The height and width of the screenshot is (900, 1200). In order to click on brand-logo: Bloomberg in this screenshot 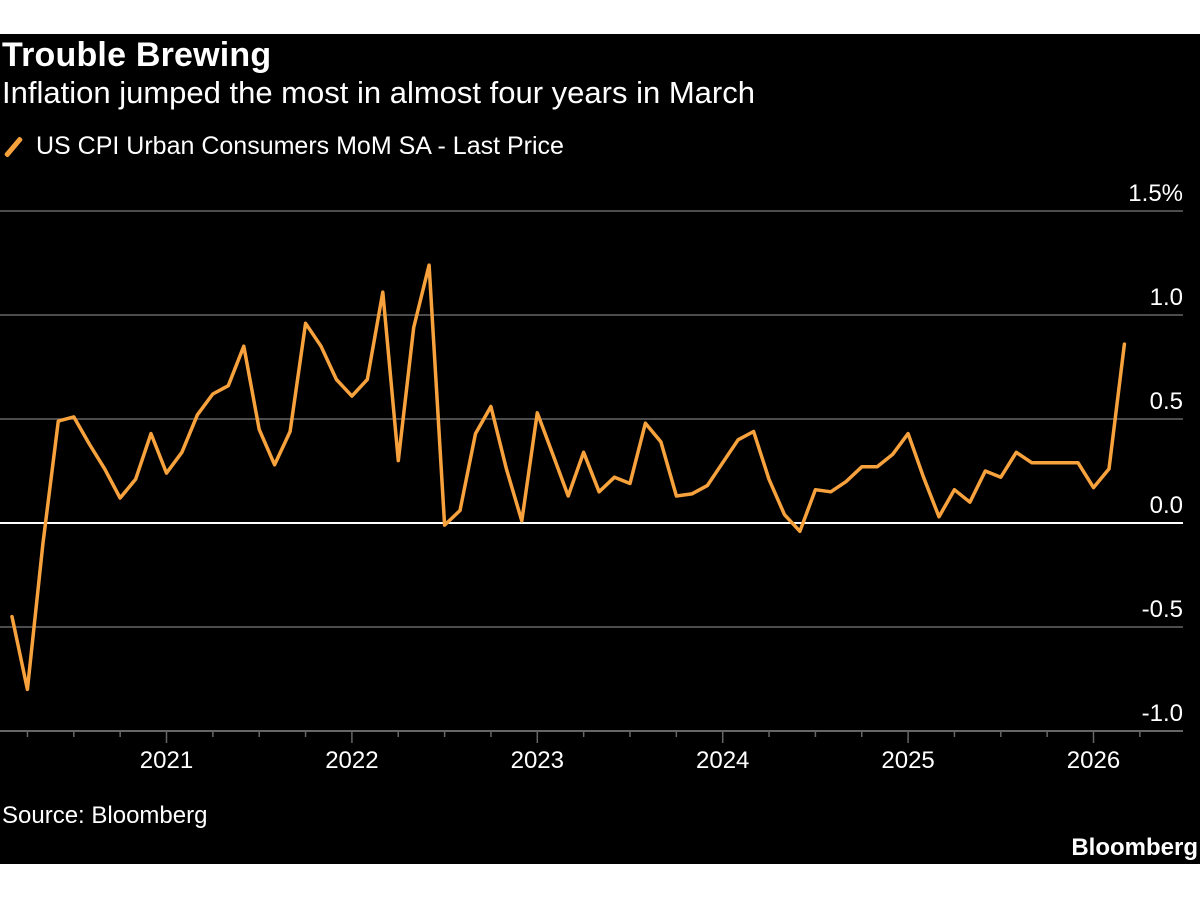, I will do `click(1134, 847)`.